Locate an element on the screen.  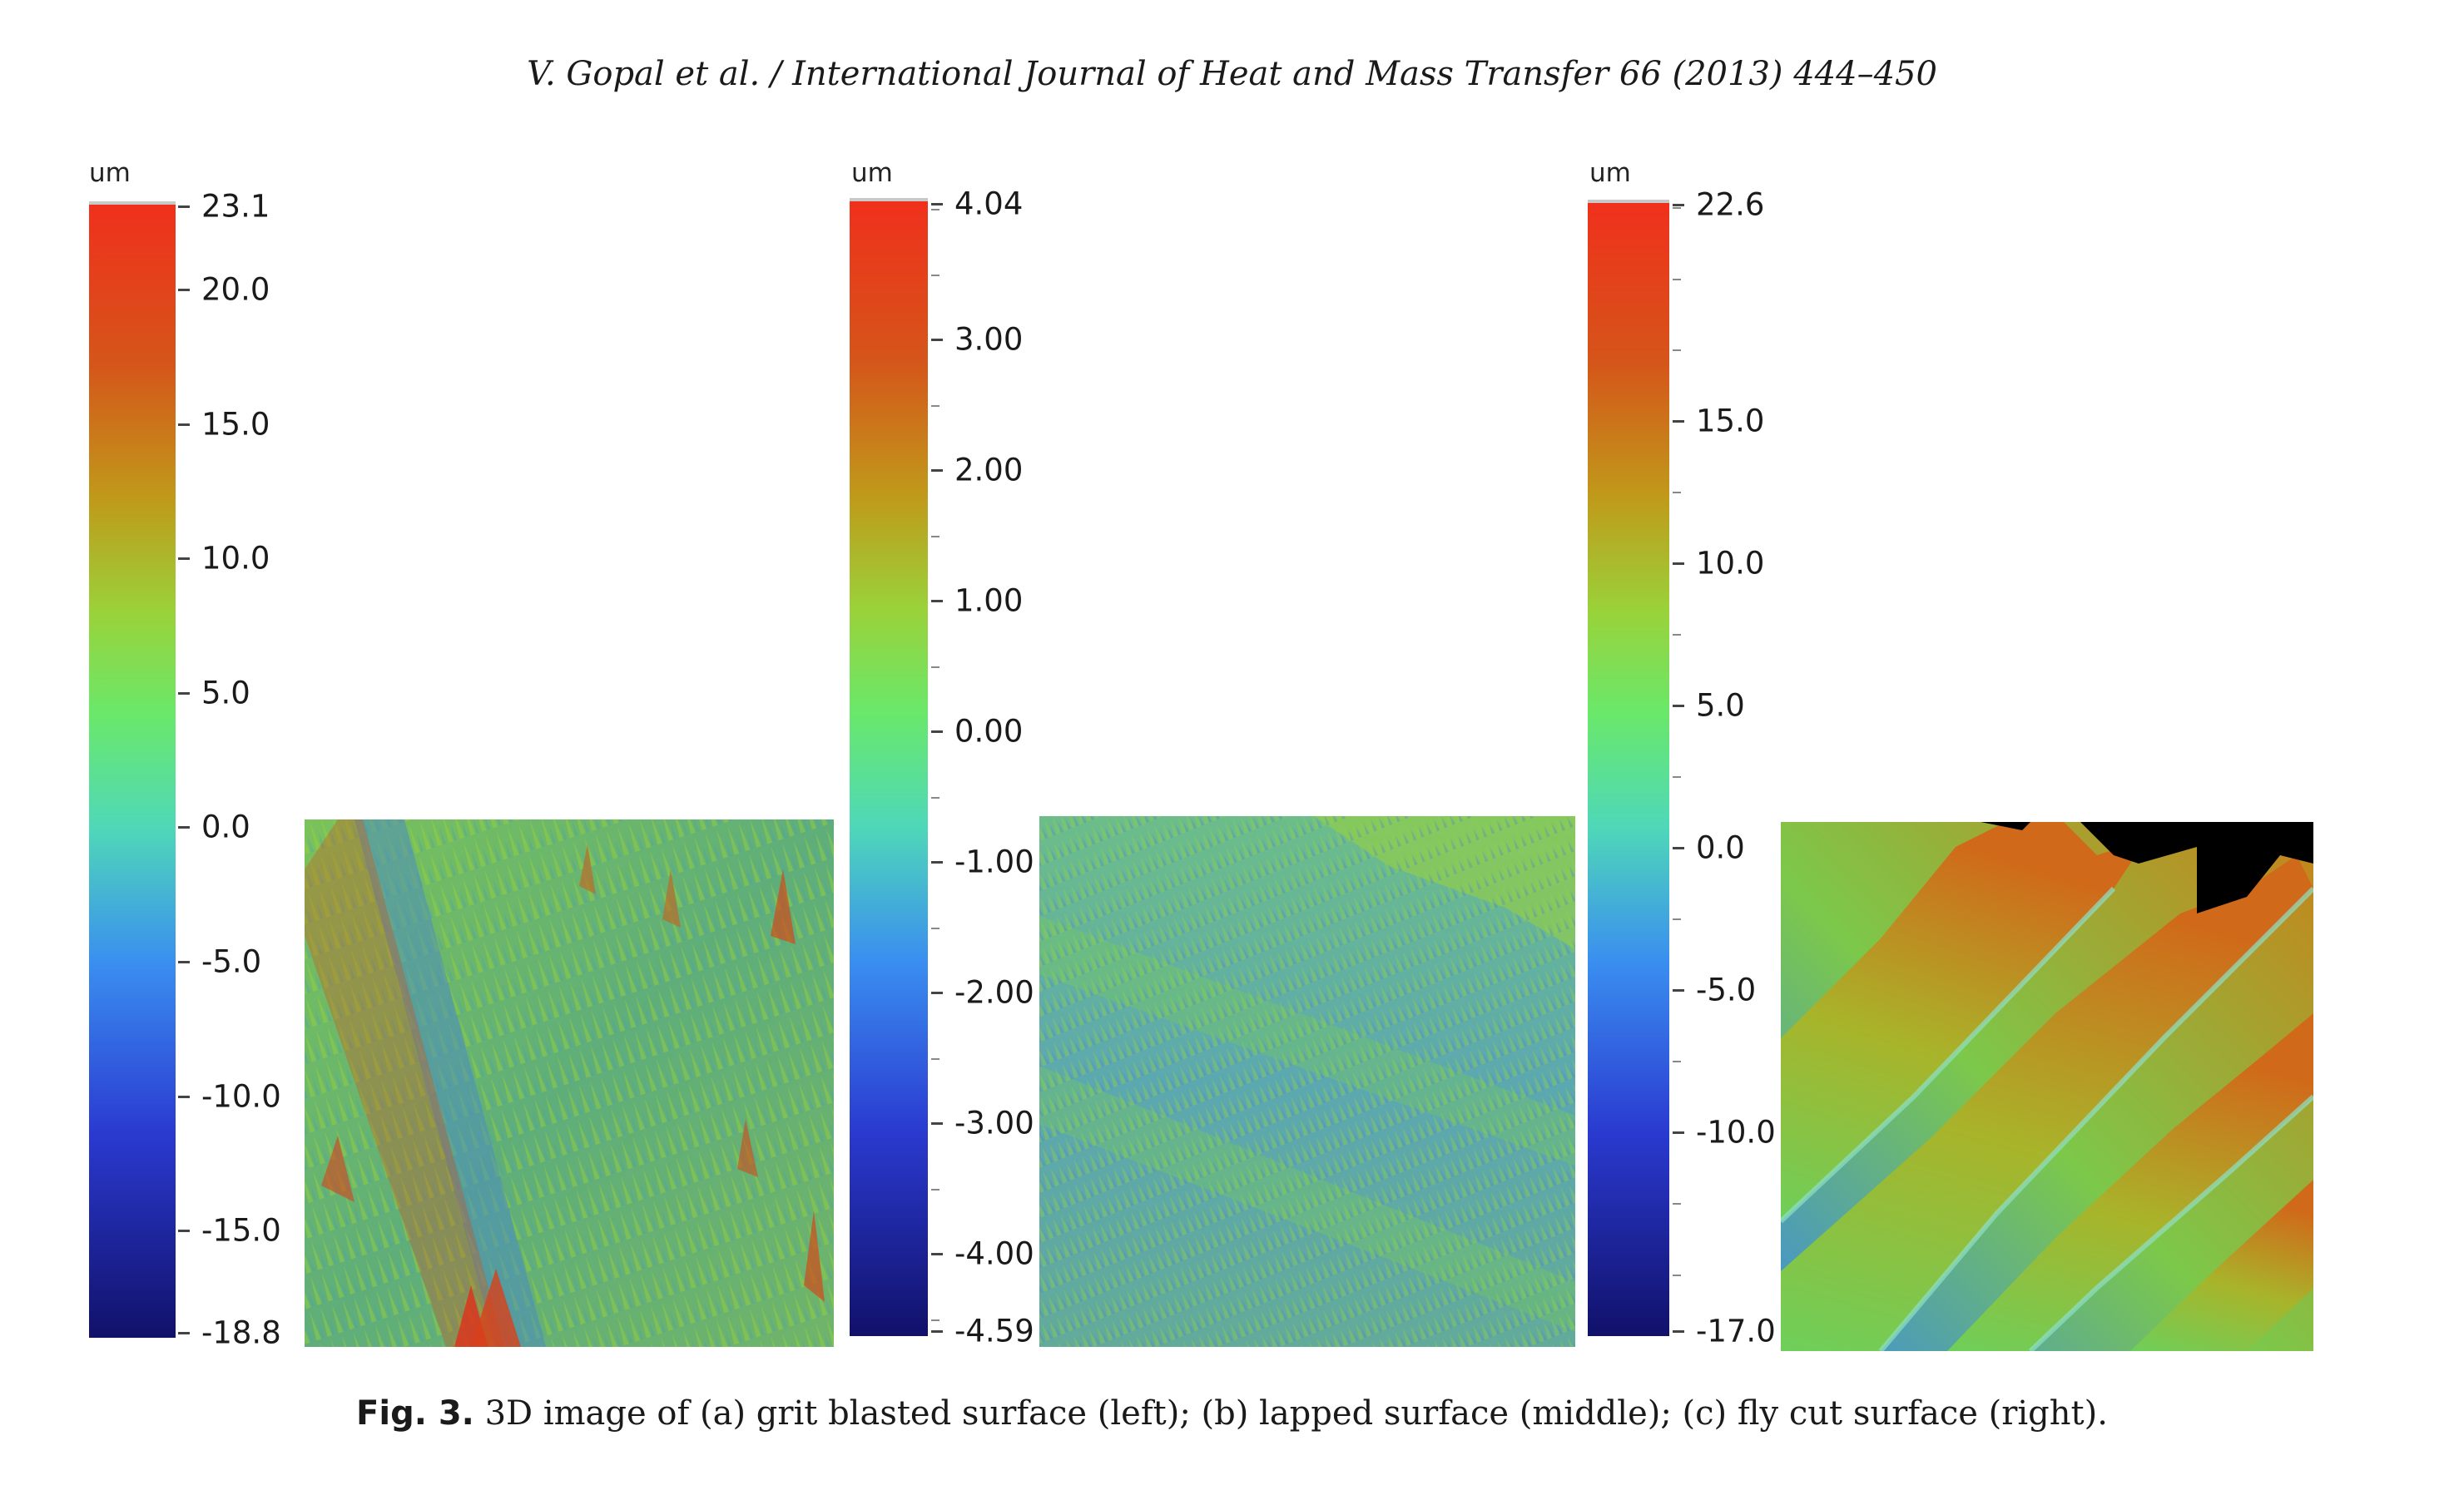
panel-a-tick-label: 10.0 is located at coordinates (235, 558).